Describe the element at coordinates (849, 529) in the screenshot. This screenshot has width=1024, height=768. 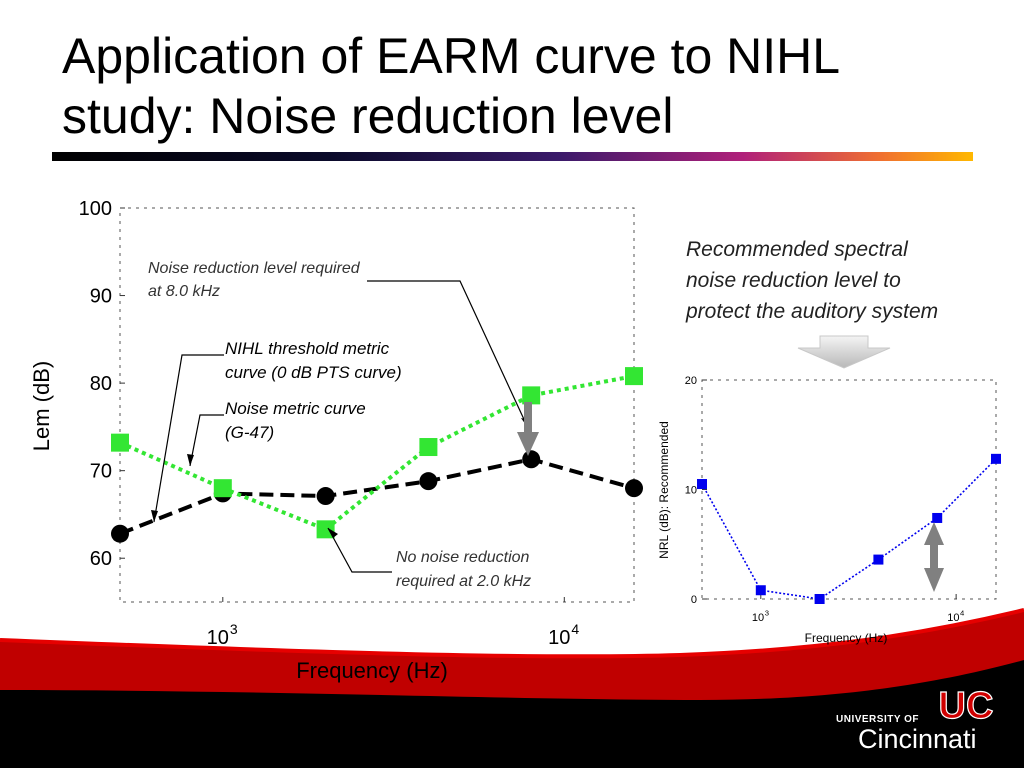
I see `small-series-0-line` at that location.